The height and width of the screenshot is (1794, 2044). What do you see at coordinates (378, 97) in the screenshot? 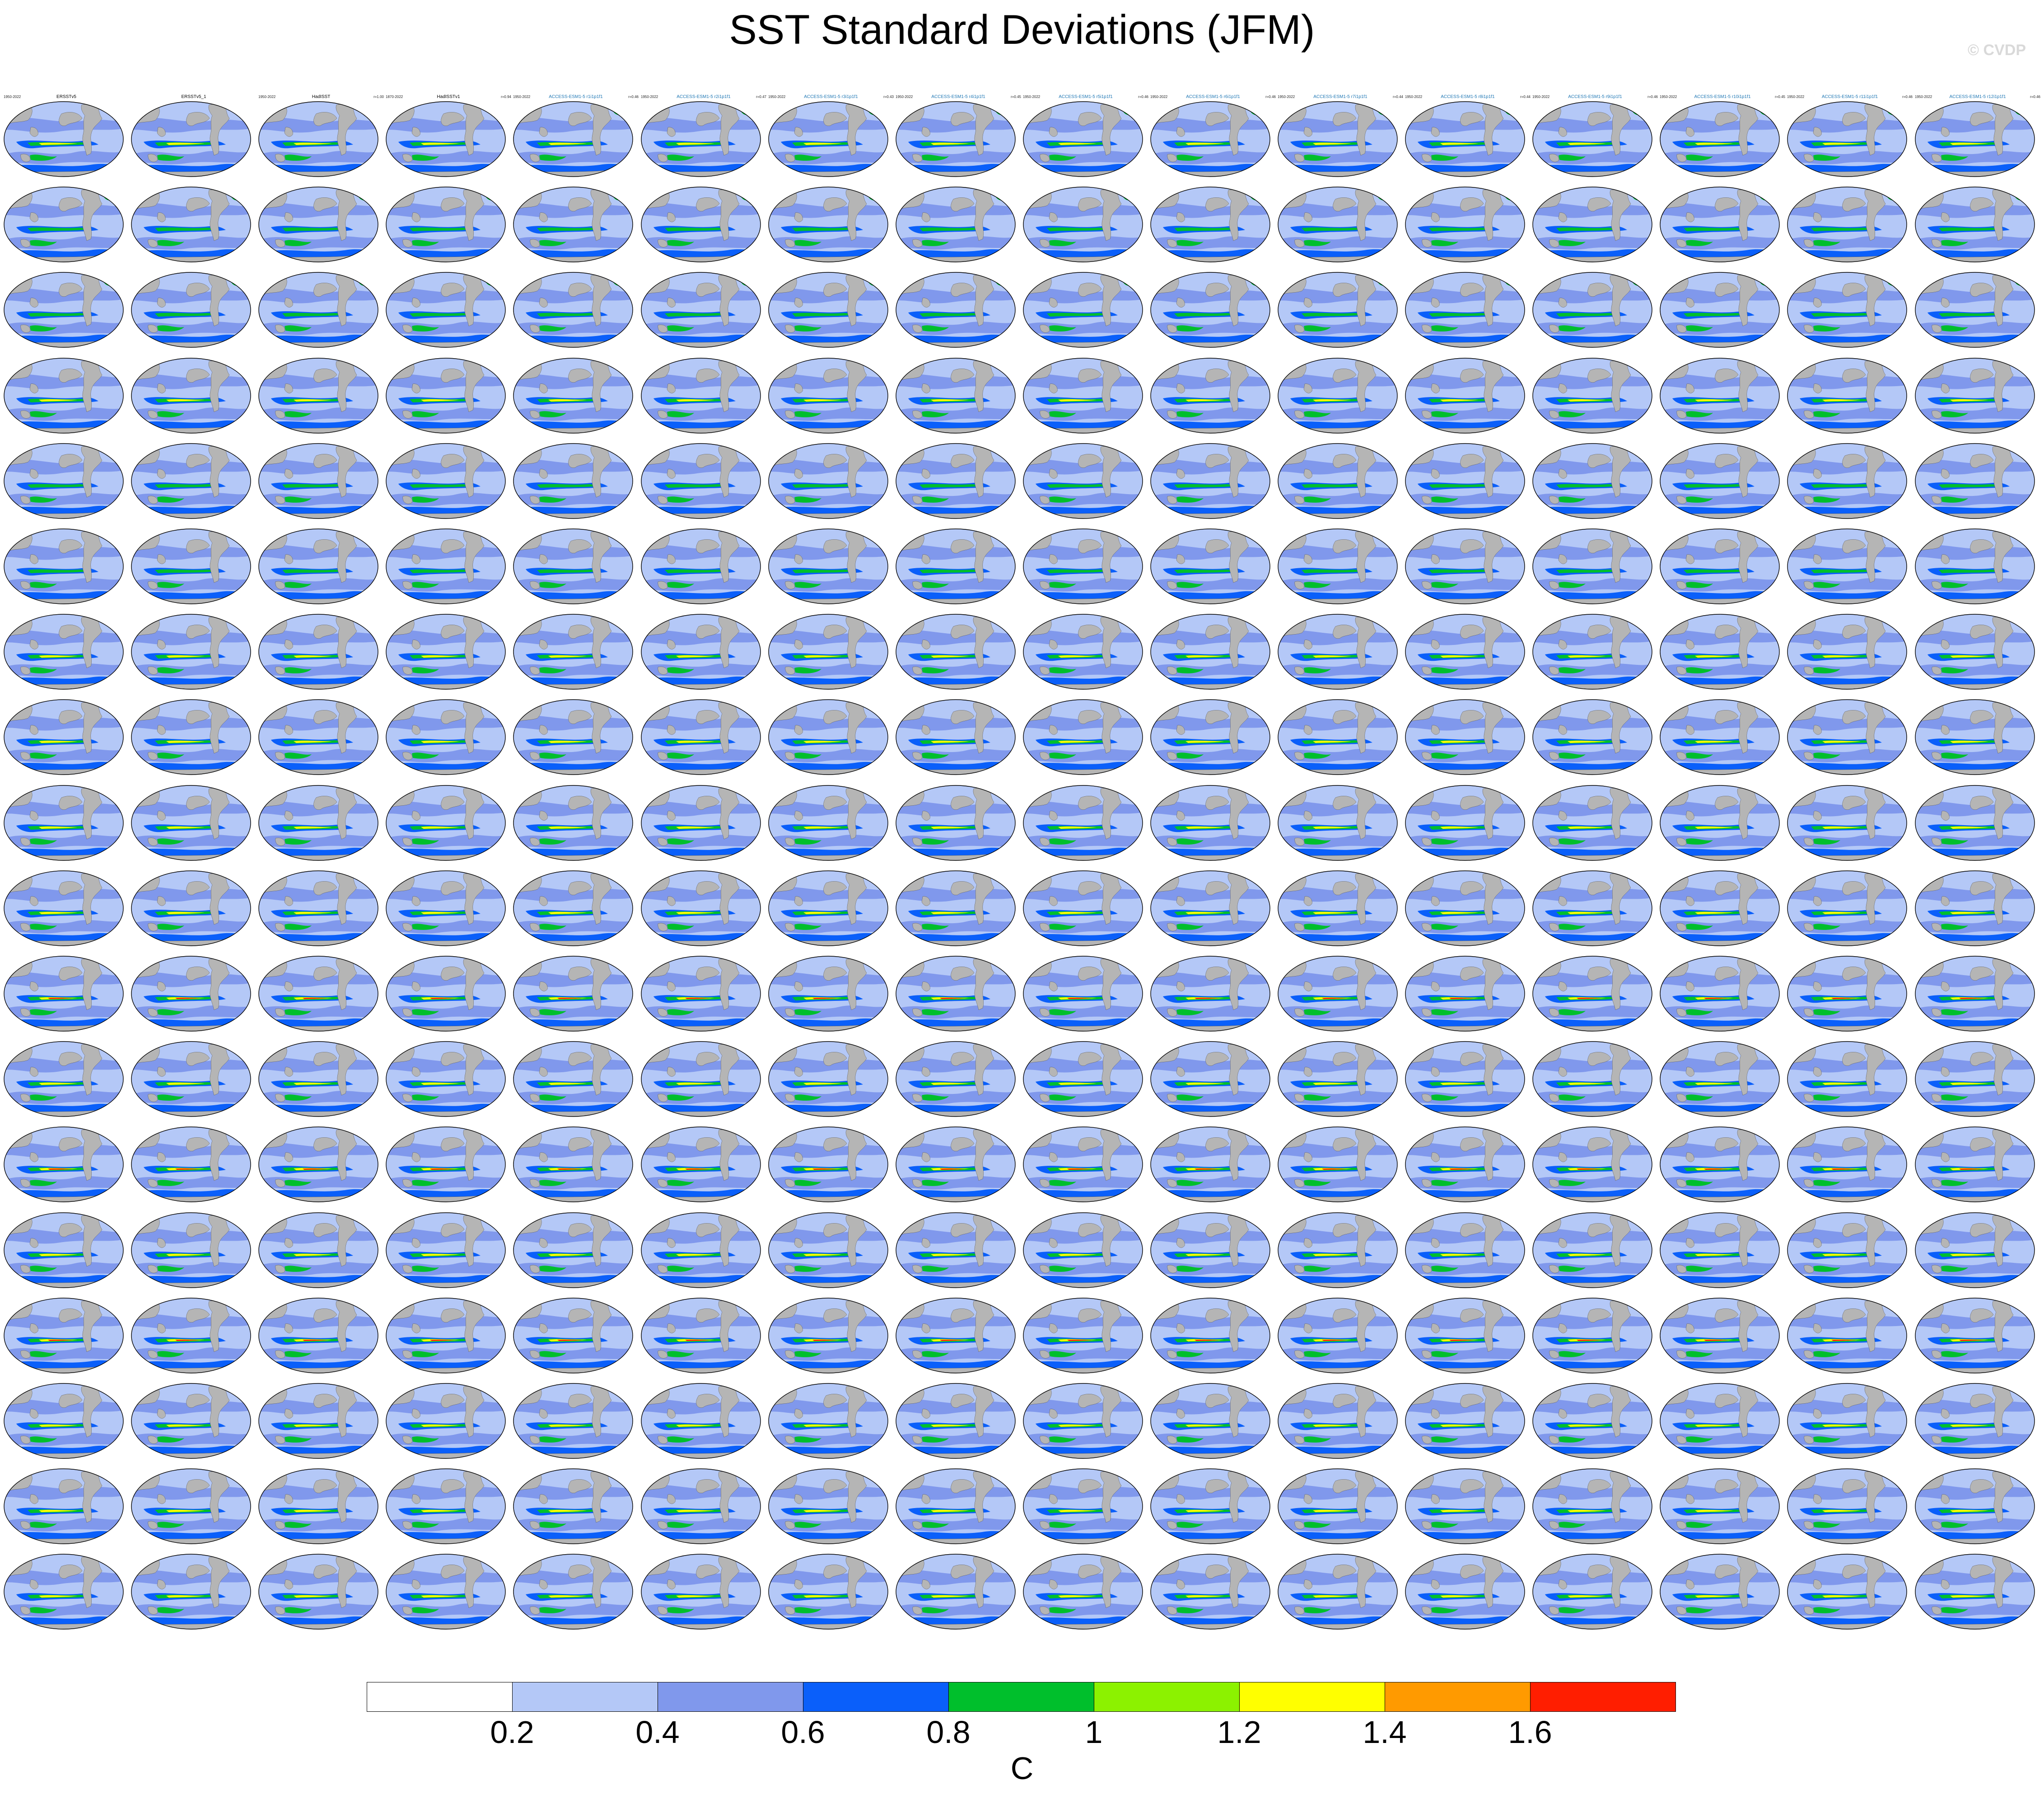
I see `panel-pattern-correlation: r=1.00` at bounding box center [378, 97].